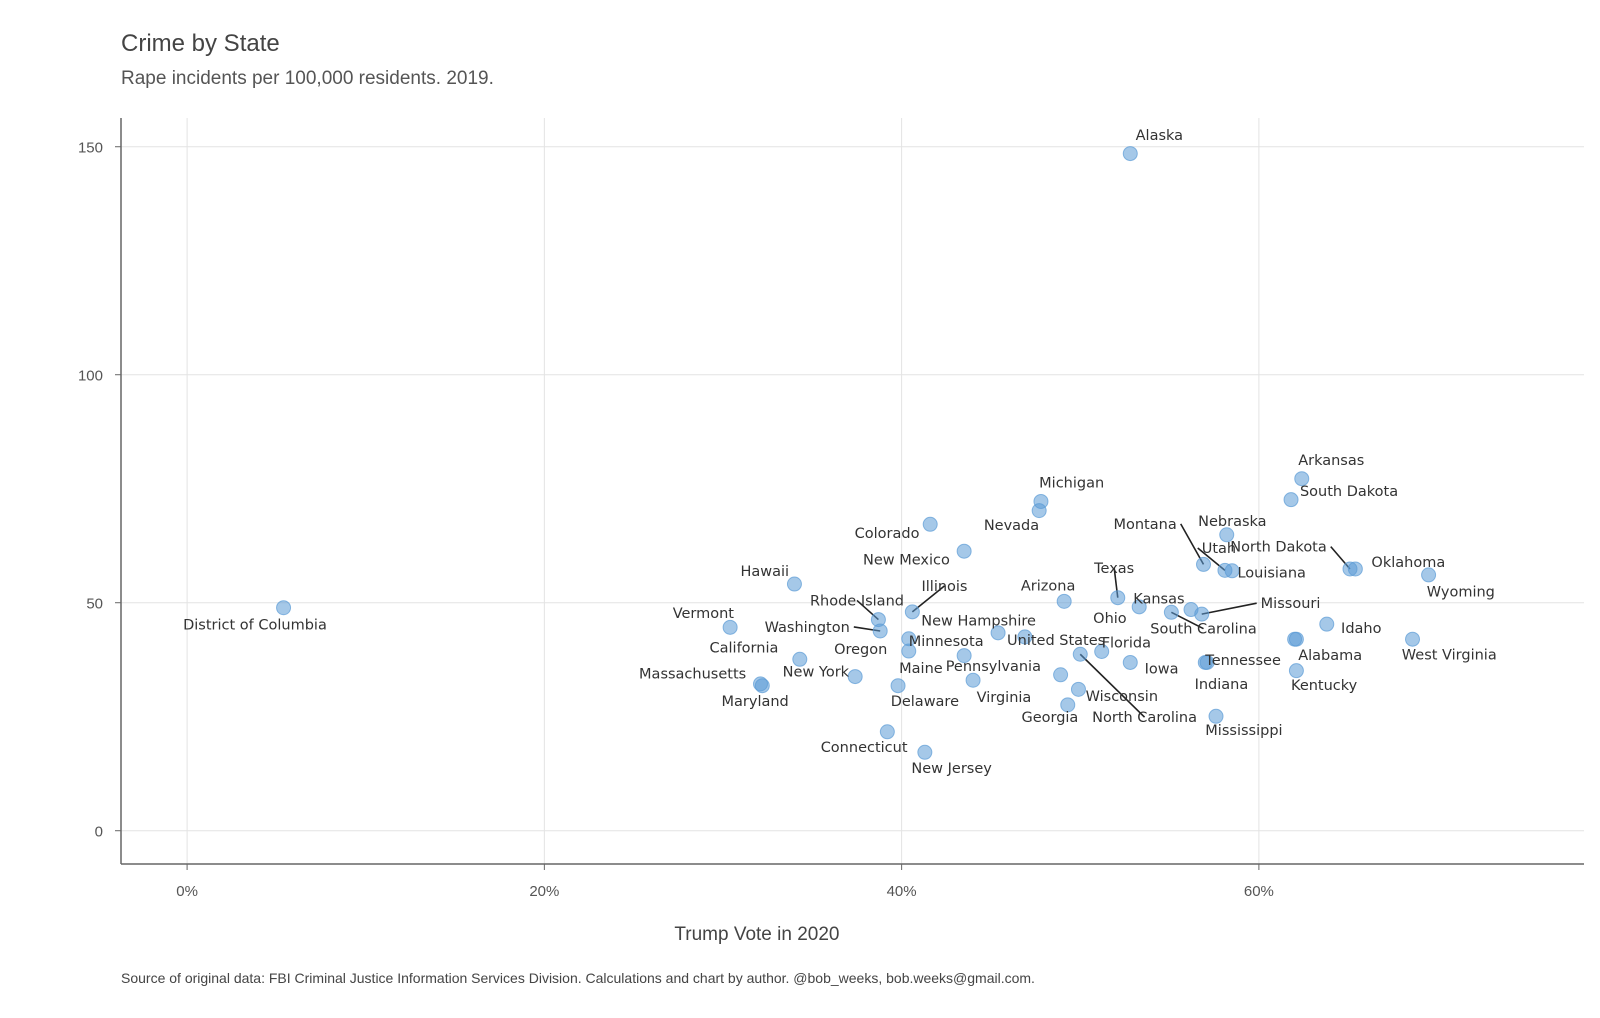  Describe the element at coordinates (90, 148) in the screenshot. I see `y-tick-label: 150` at that location.